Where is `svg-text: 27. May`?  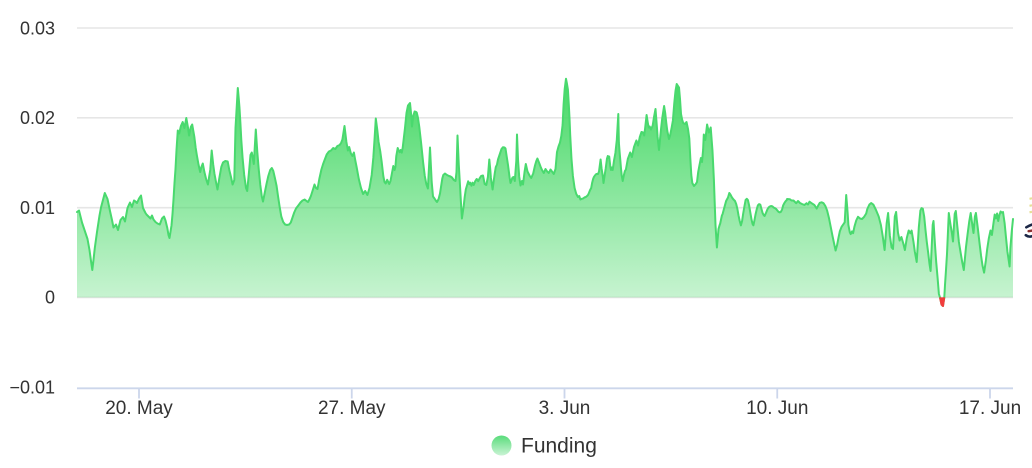 svg-text: 27. May is located at coordinates (352, 408).